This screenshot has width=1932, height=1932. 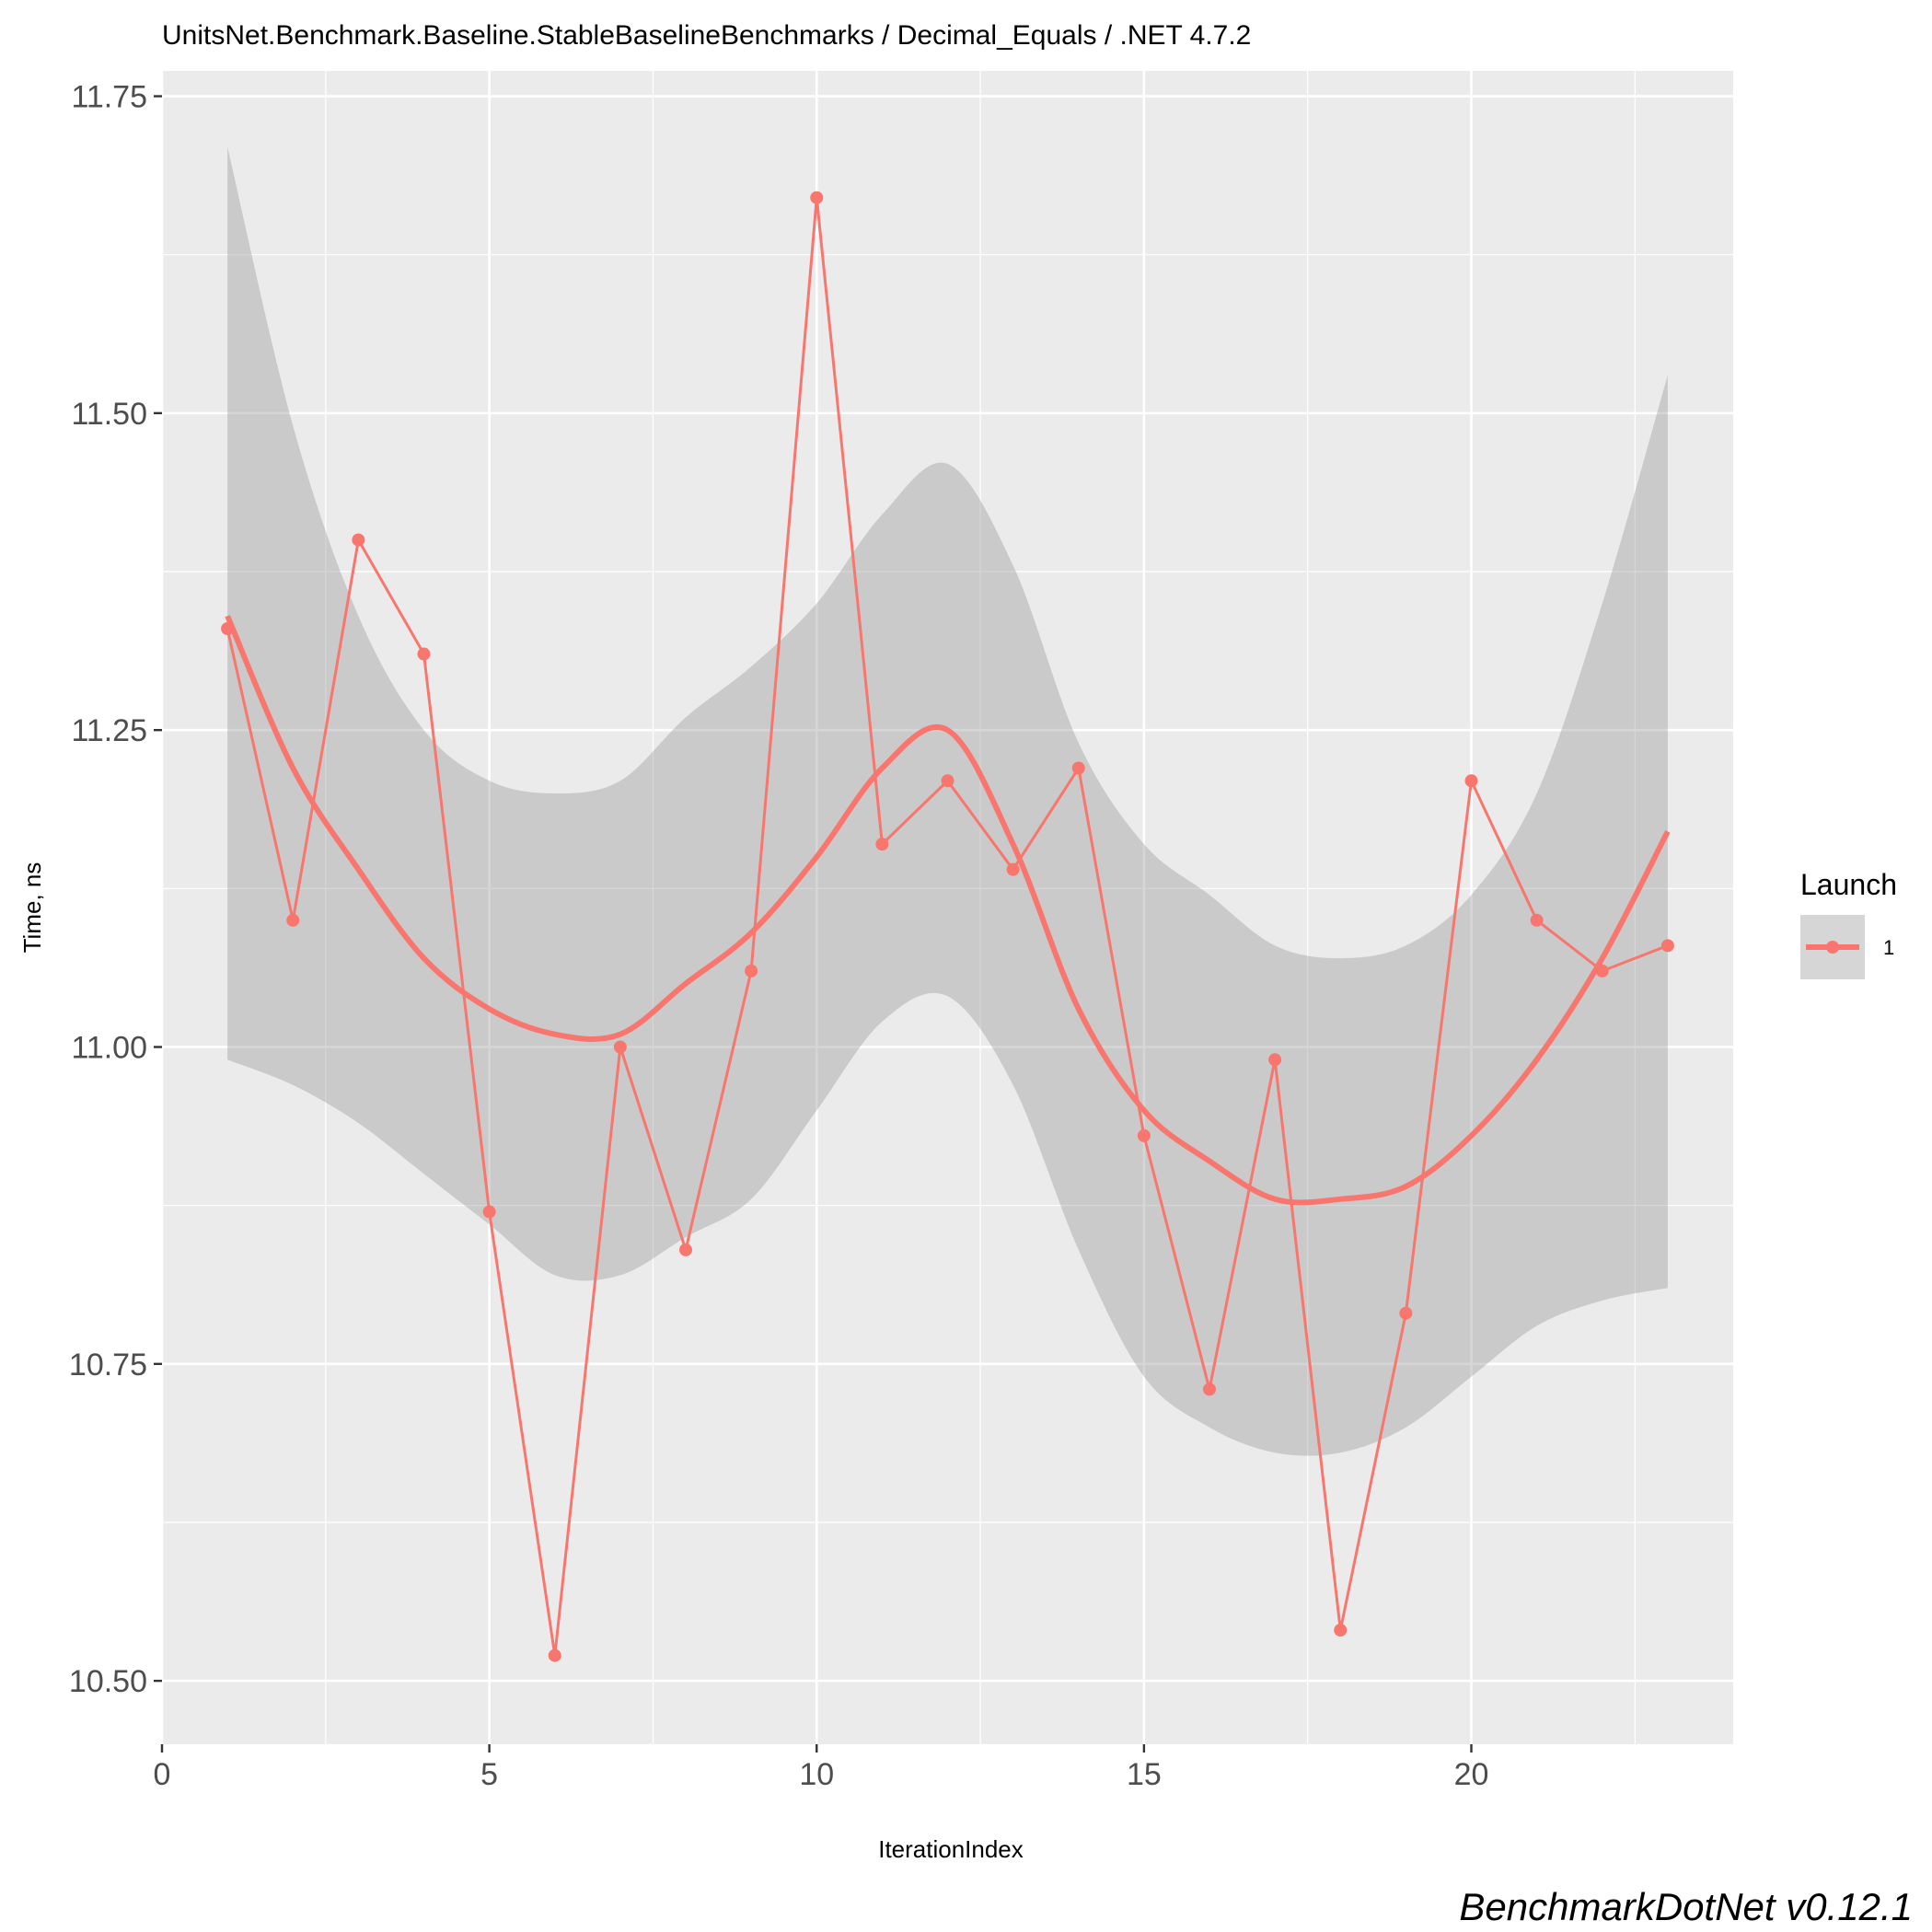 I want to click on y-tick-label: 10.50, so click(x=108, y=1681).